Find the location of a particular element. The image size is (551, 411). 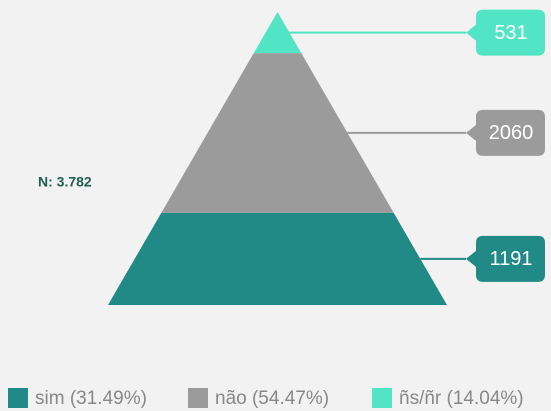

value-label: 2060 is located at coordinates (511, 133).